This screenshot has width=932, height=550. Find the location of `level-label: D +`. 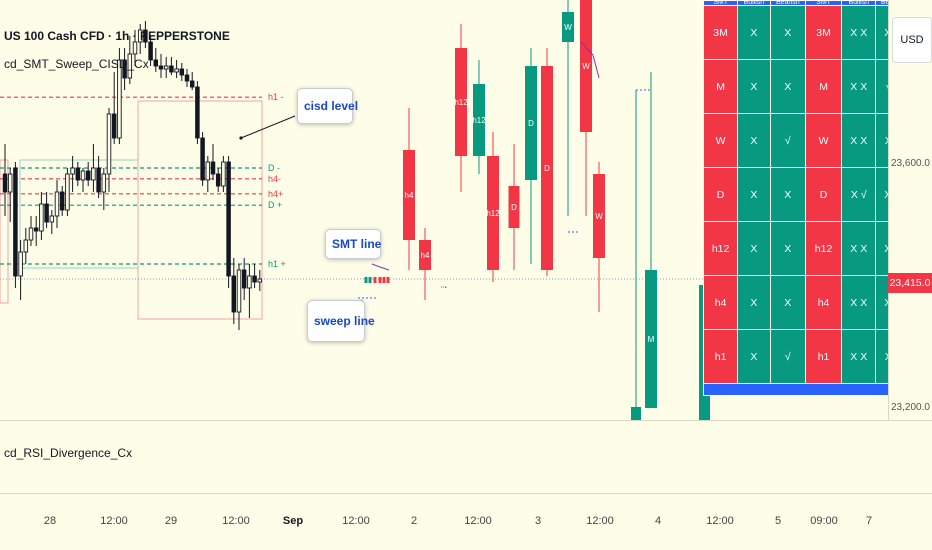

level-label: D + is located at coordinates (275, 205).